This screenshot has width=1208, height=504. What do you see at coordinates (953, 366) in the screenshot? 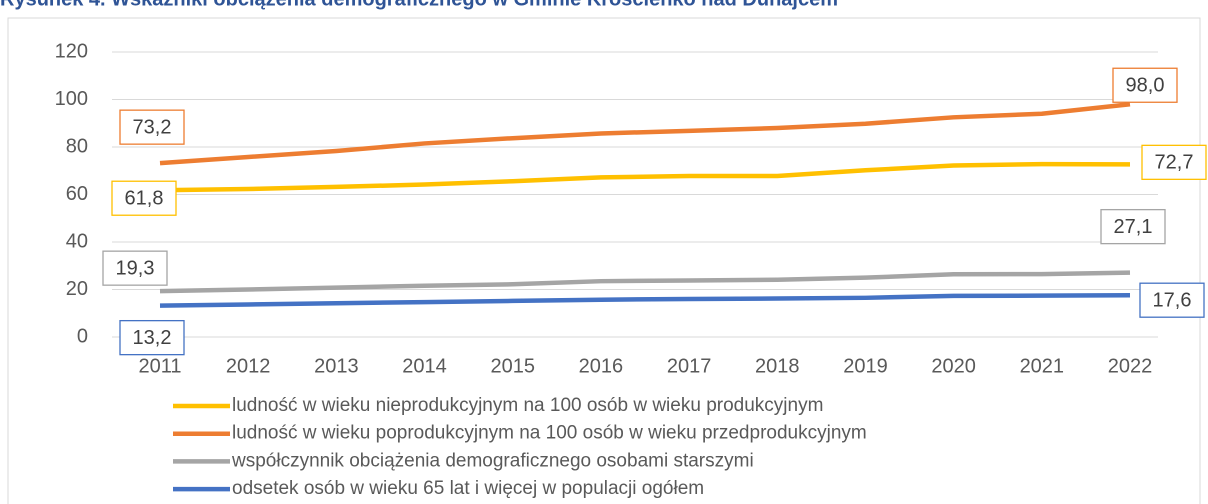
I see `x-tick-label: 2020` at bounding box center [953, 366].